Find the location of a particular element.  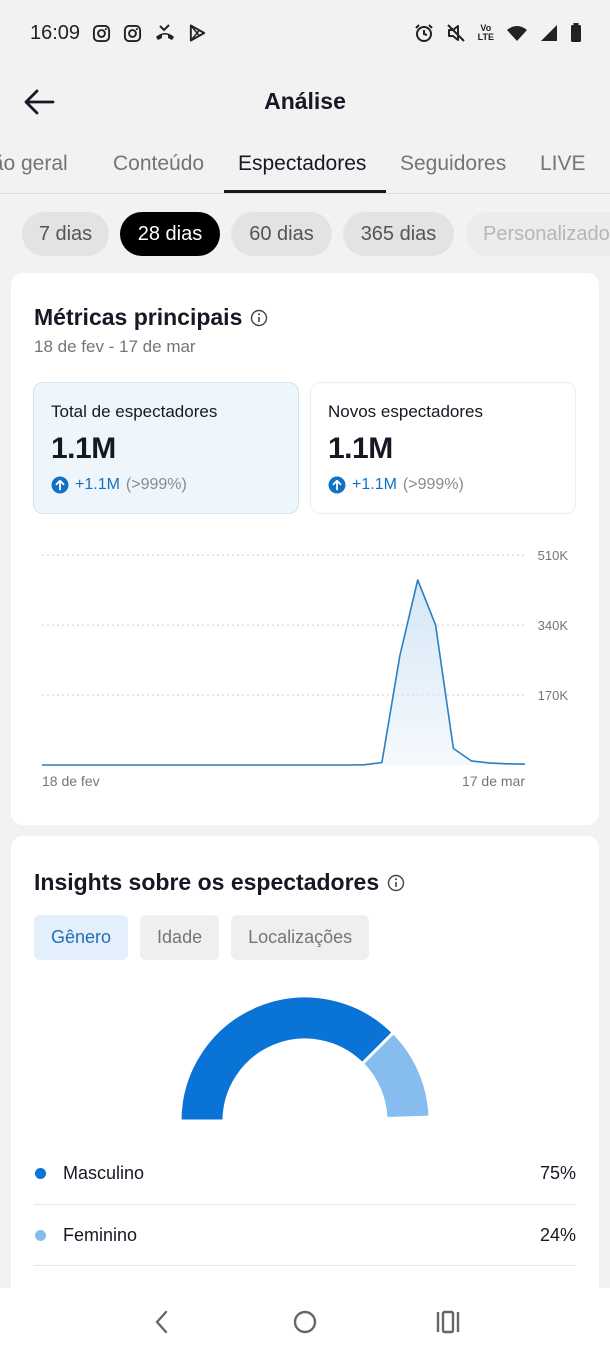

insights-title: Insights sobre os espectadores is located at coordinates (207, 882).